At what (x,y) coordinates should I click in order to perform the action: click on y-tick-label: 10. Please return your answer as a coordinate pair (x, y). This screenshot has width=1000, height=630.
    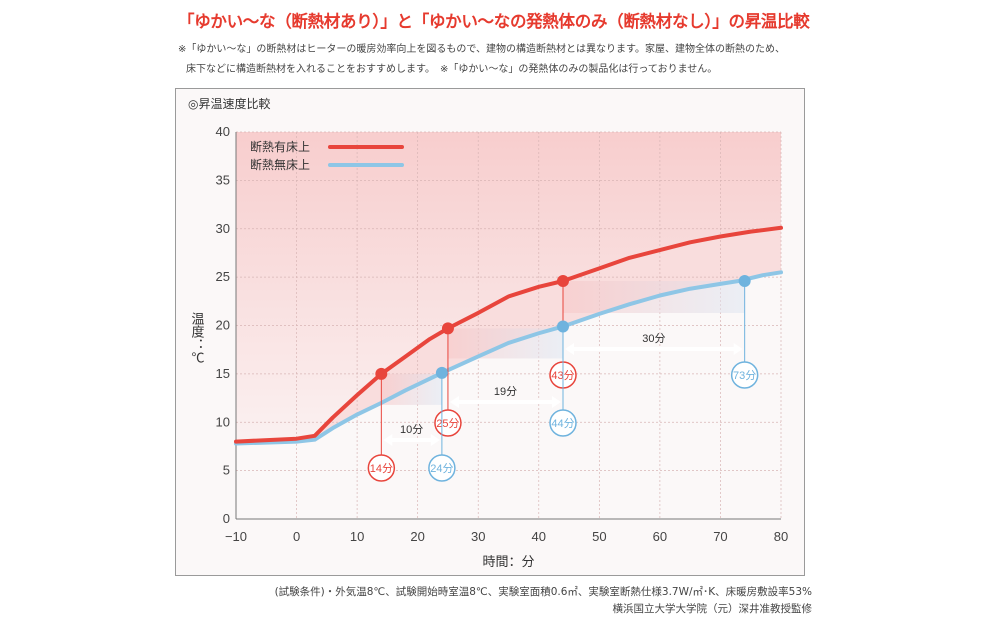
    Looking at the image, I should click on (223, 421).